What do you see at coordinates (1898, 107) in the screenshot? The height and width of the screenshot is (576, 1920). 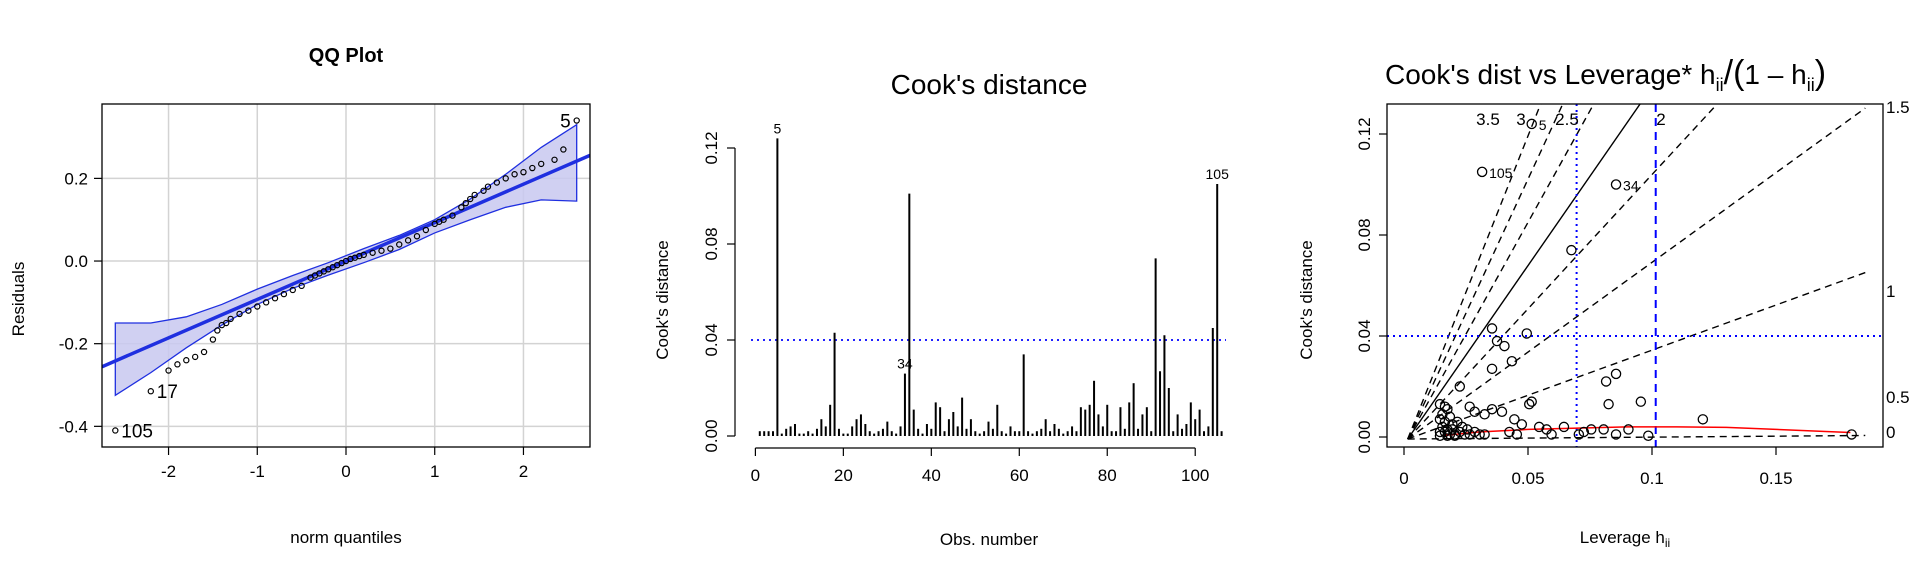 I see `contour-label-right-1.5: 1.5` at bounding box center [1898, 107].